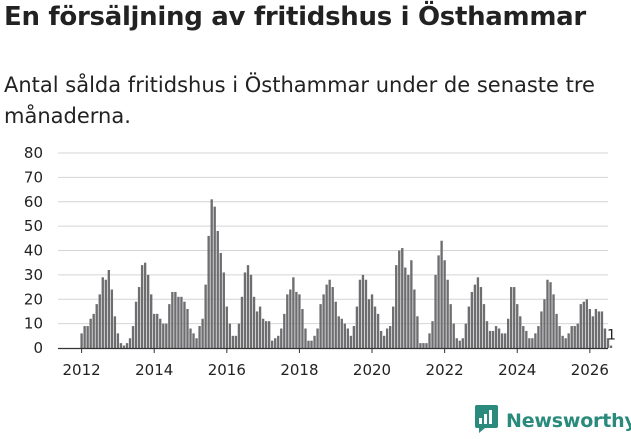  What do you see at coordinates (33, 202) in the screenshot?
I see `y-tick-label: 60` at bounding box center [33, 202].